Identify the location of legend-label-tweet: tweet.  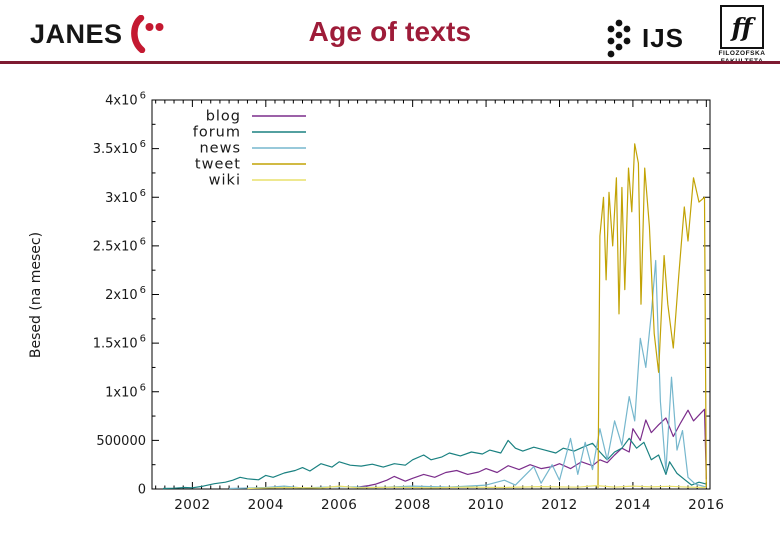
(218, 165).